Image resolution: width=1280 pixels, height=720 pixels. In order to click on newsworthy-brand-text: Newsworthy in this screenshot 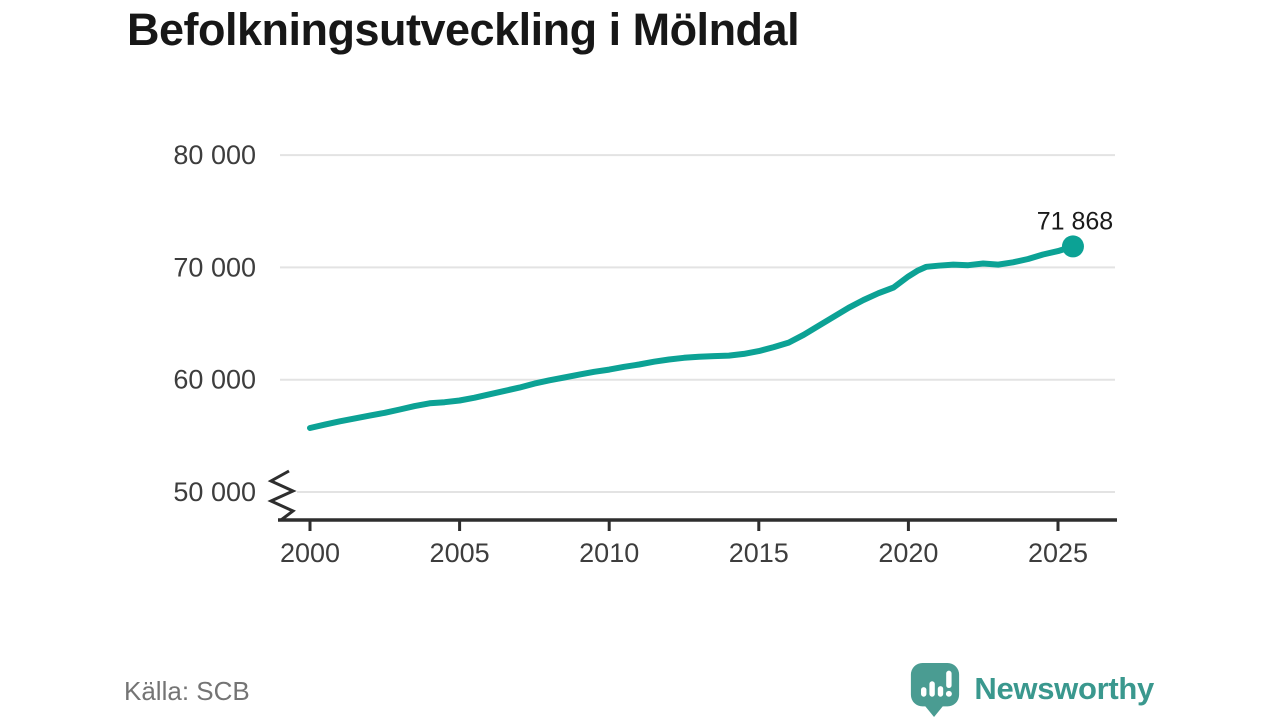, I will do `click(1064, 688)`.